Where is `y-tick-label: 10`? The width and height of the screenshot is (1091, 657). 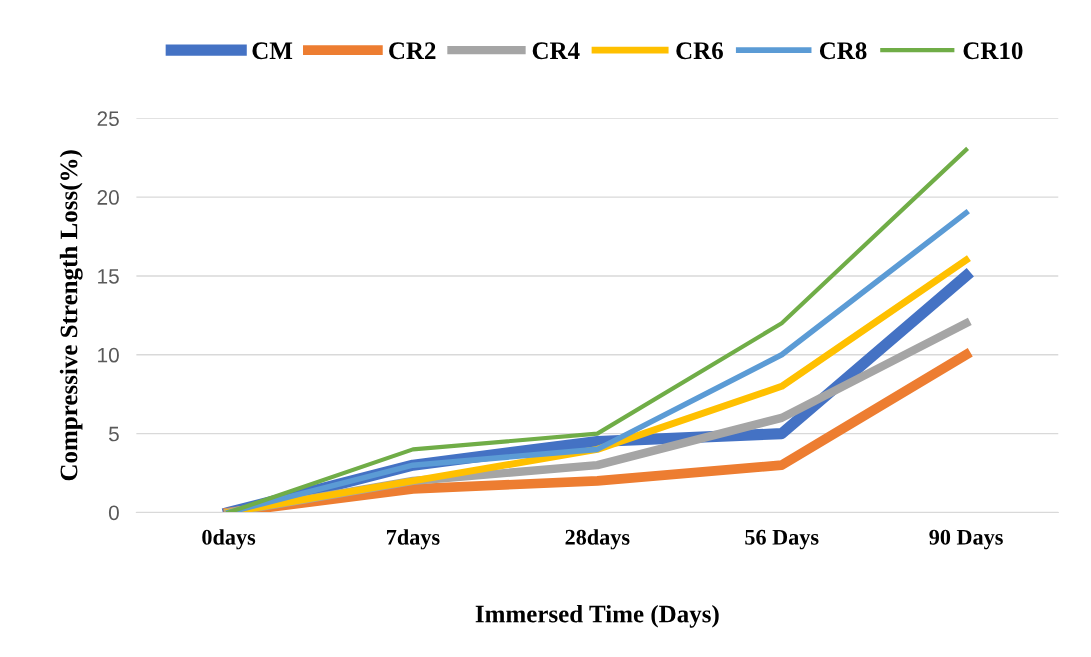 y-tick-label: 10 is located at coordinates (108, 355).